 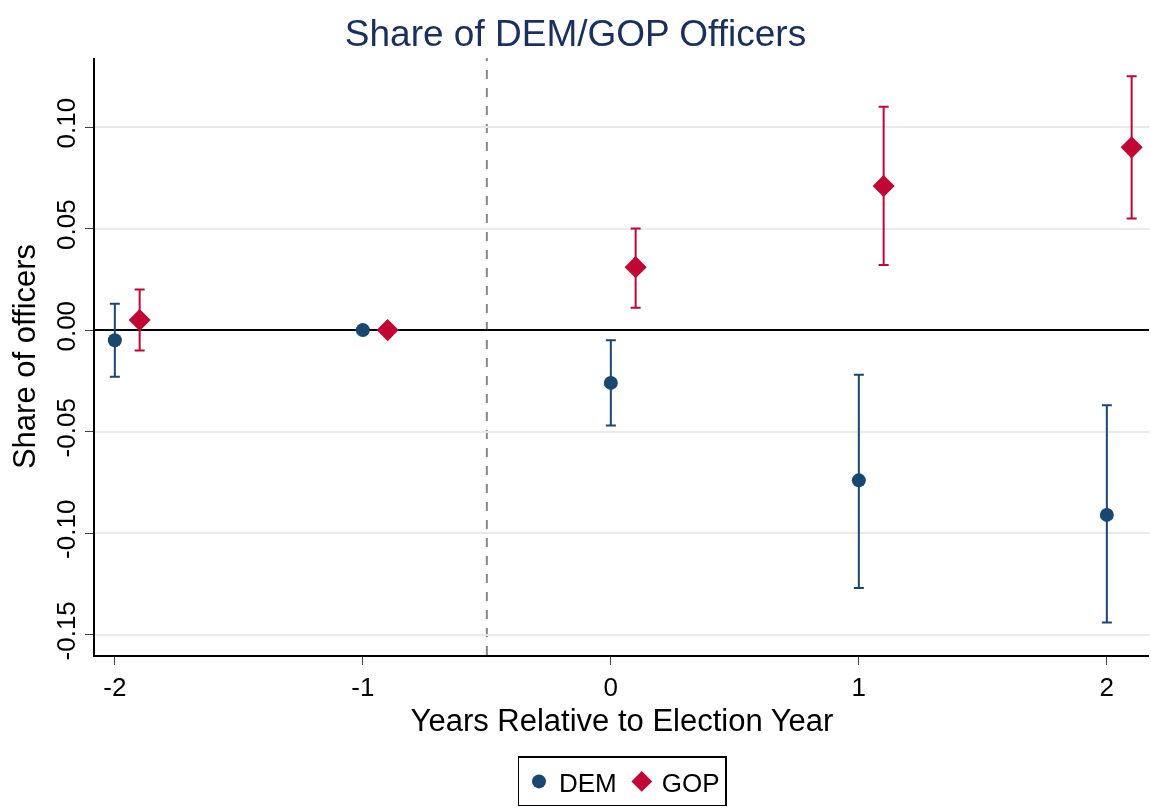 What do you see at coordinates (859, 686) in the screenshot?
I see `x-tick-label: 1` at bounding box center [859, 686].